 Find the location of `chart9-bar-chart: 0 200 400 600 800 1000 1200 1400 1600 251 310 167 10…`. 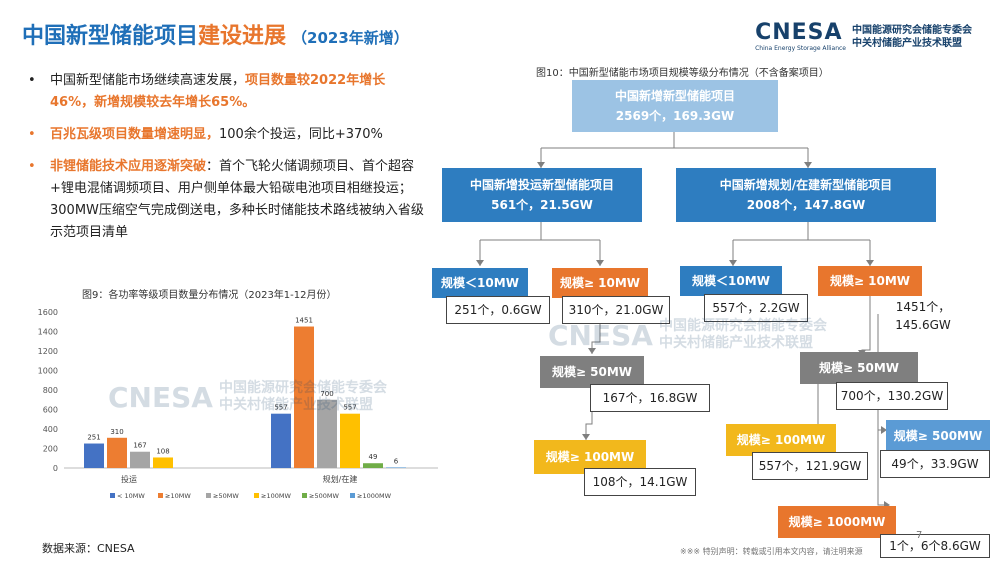

chart9-bar-chart: 0 200 400 600 800 1000 1200 1400 1600 251 310 167 10… is located at coordinates (238, 404).